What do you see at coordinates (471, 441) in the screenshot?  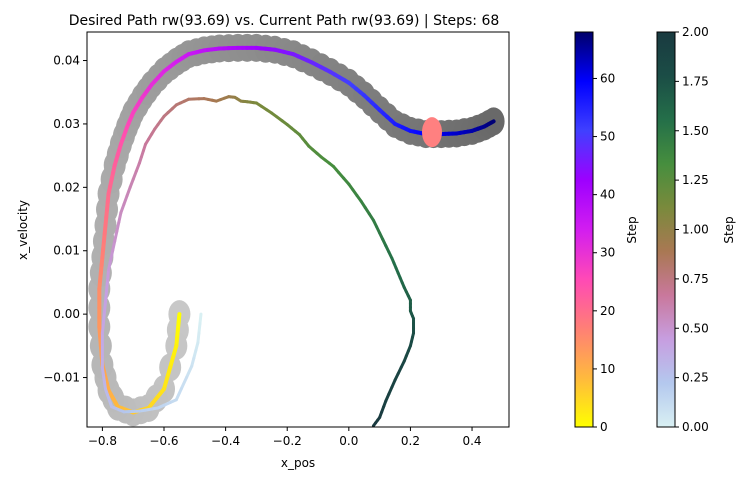 I see `x-tick-label: 0.4` at bounding box center [471, 441].